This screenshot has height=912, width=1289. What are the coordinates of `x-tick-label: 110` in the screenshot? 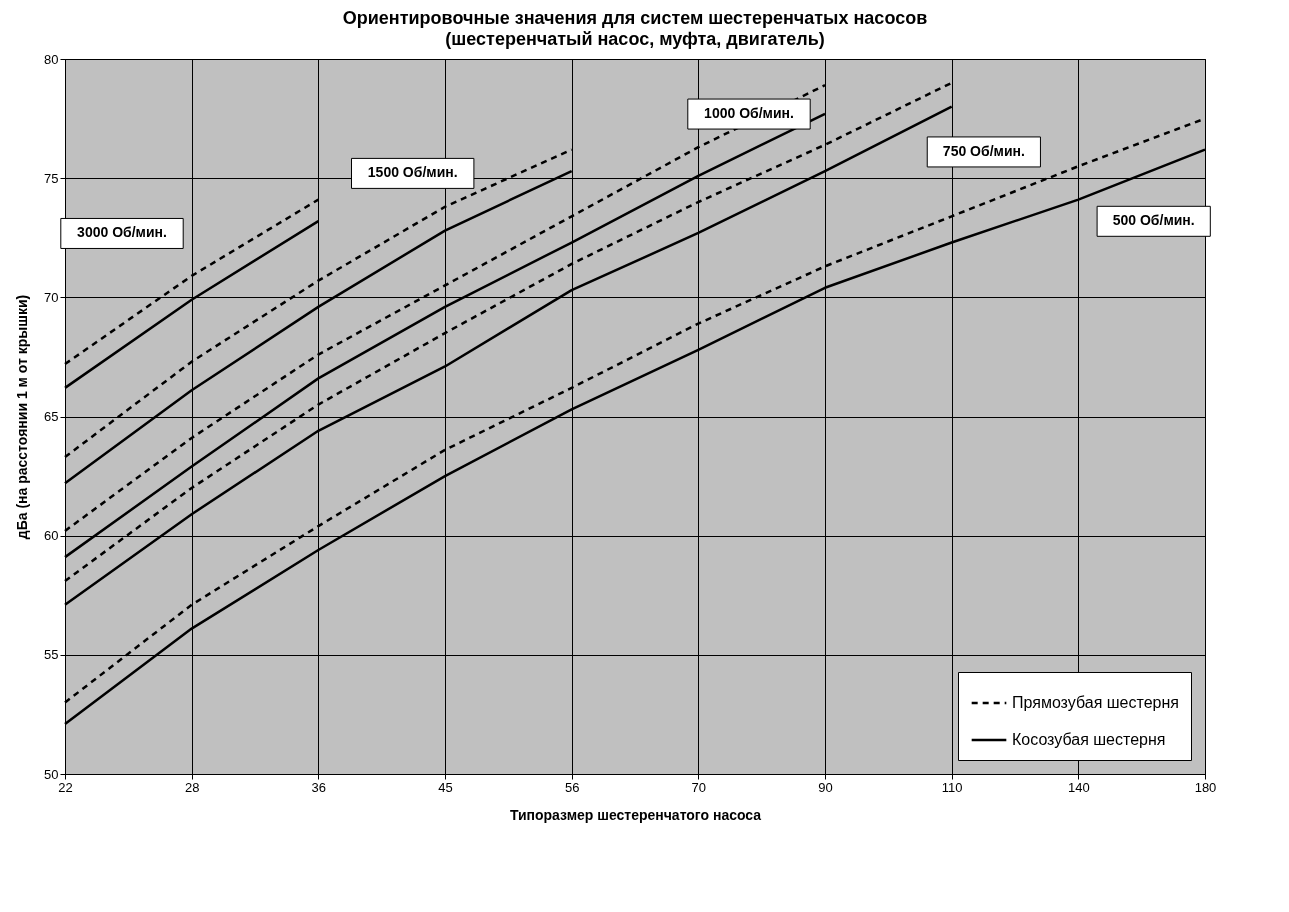 It's located at (952, 787).